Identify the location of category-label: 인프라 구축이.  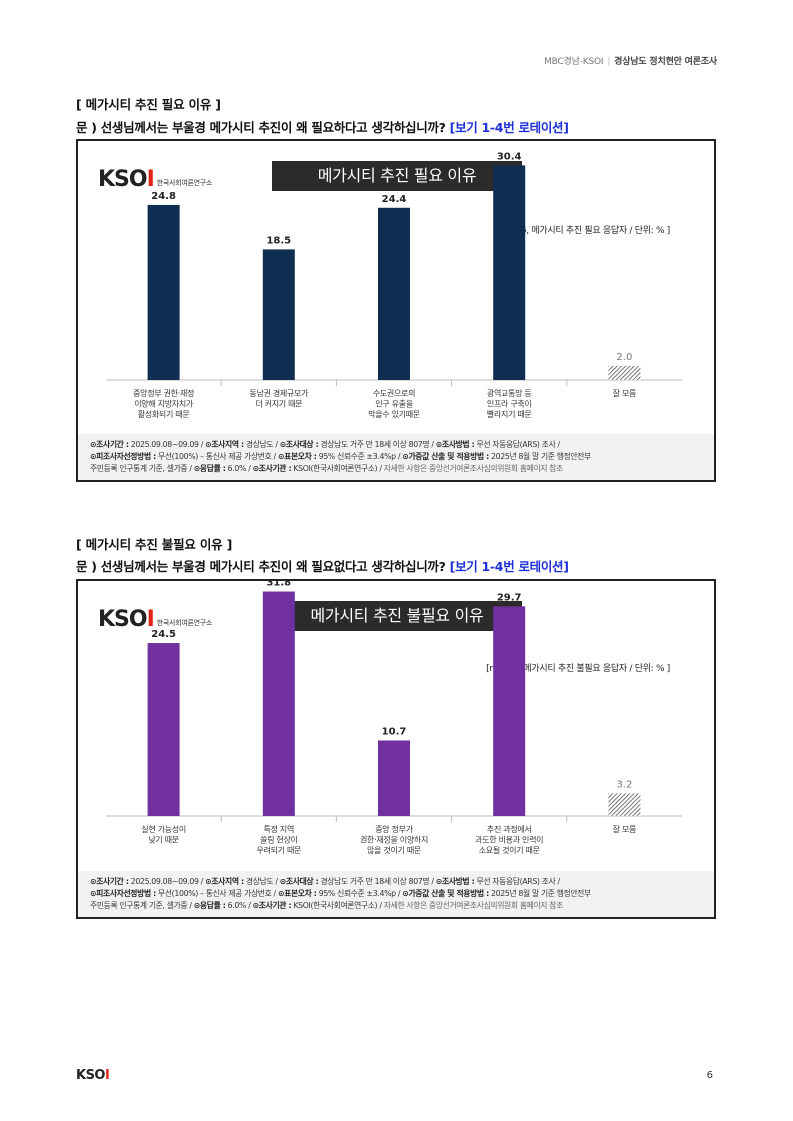
(509, 404).